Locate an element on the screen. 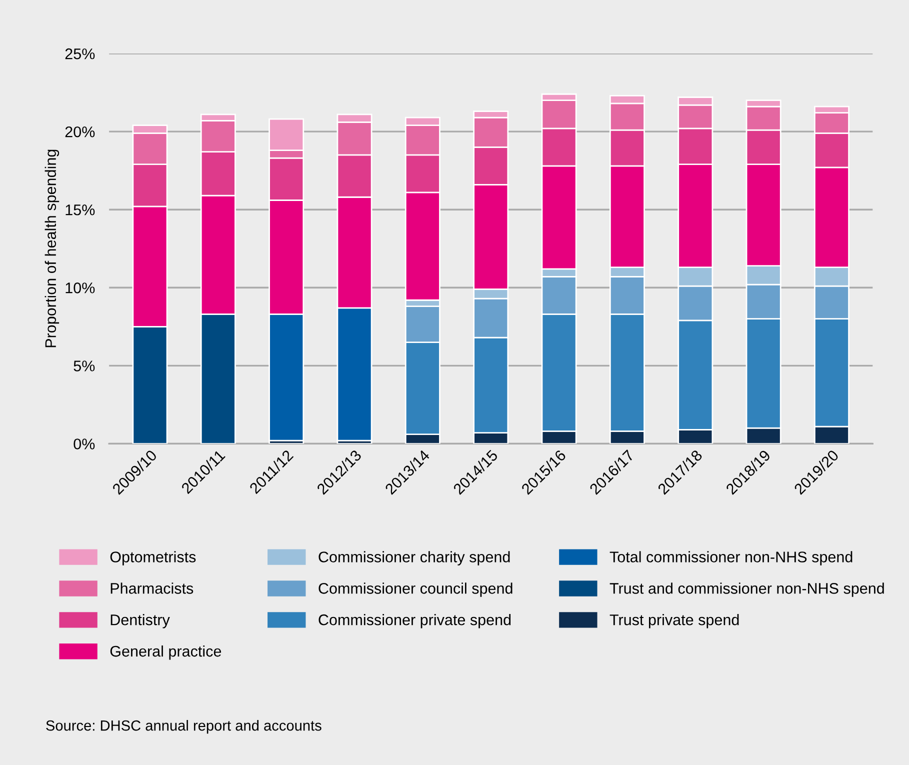 This screenshot has height=765, width=909. legend-label: Dentistry is located at coordinates (140, 621).